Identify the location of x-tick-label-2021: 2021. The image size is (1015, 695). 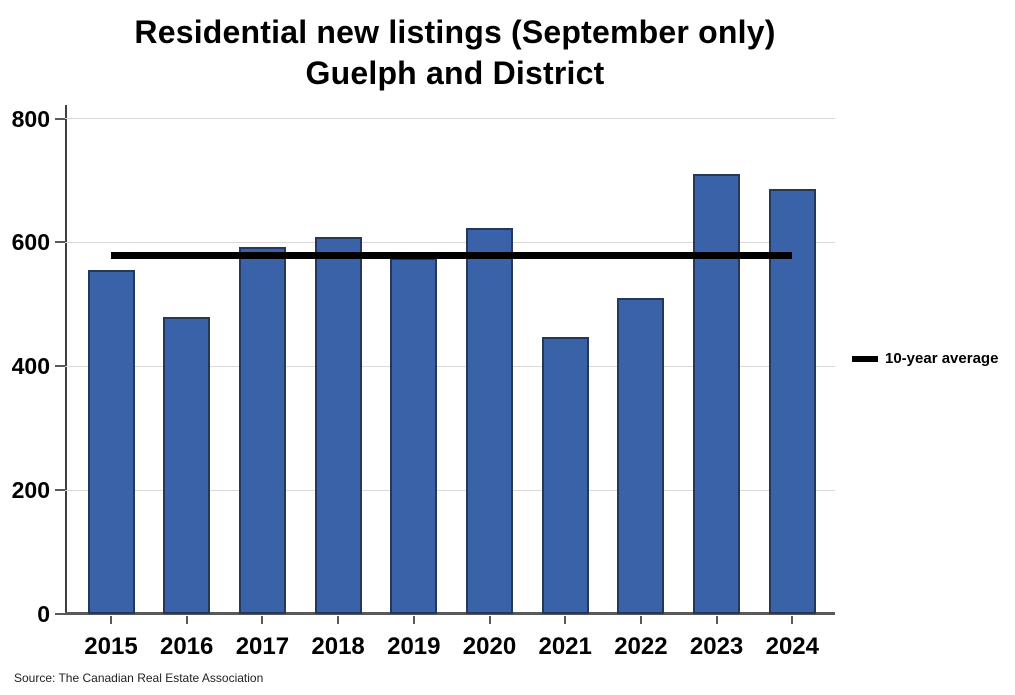
(565, 646).